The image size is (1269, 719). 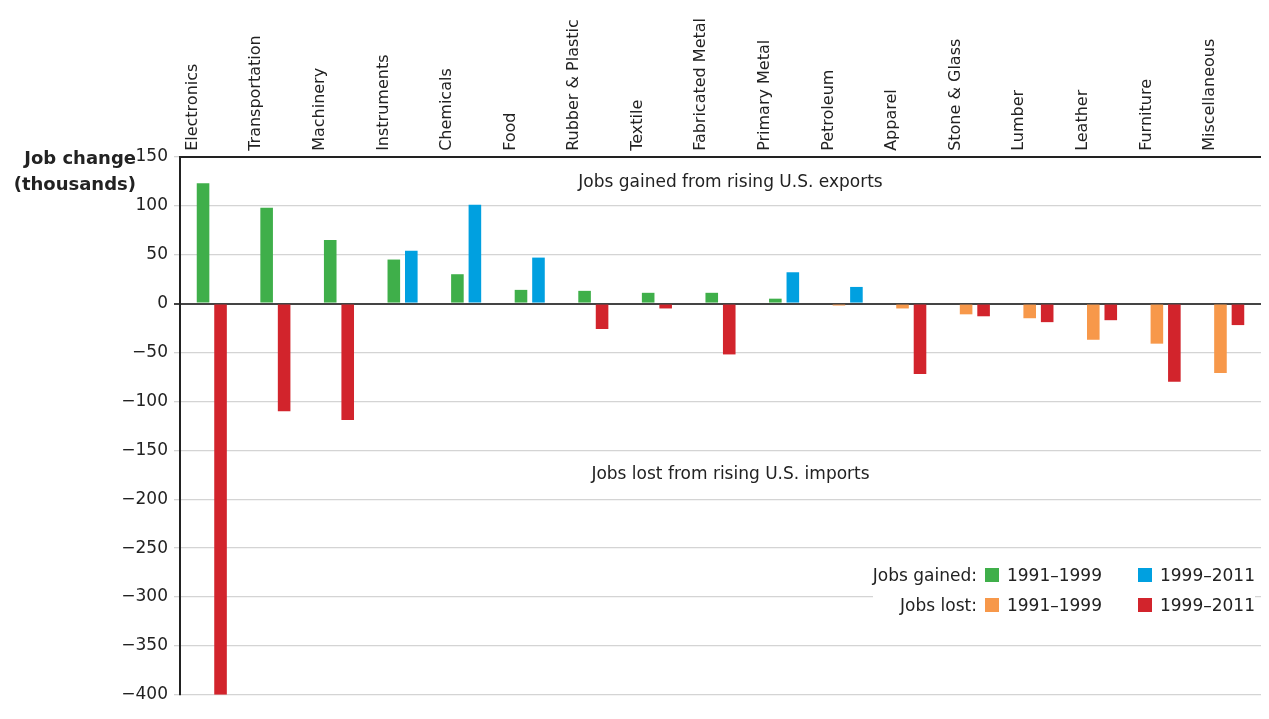 I want to click on y-tick-label: −50, so click(x=150, y=350).